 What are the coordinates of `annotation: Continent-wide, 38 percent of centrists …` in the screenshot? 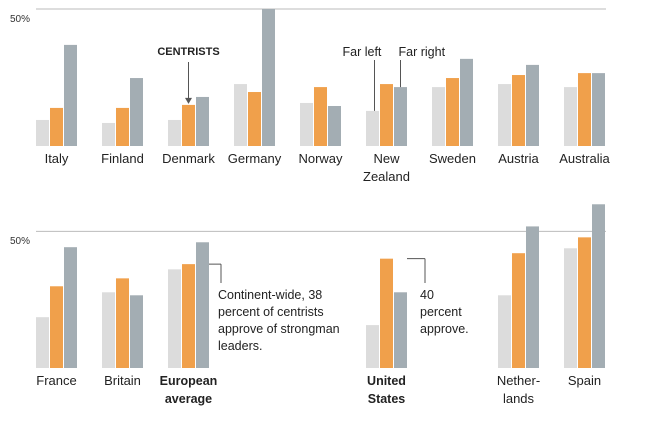 It's located at (279, 320).